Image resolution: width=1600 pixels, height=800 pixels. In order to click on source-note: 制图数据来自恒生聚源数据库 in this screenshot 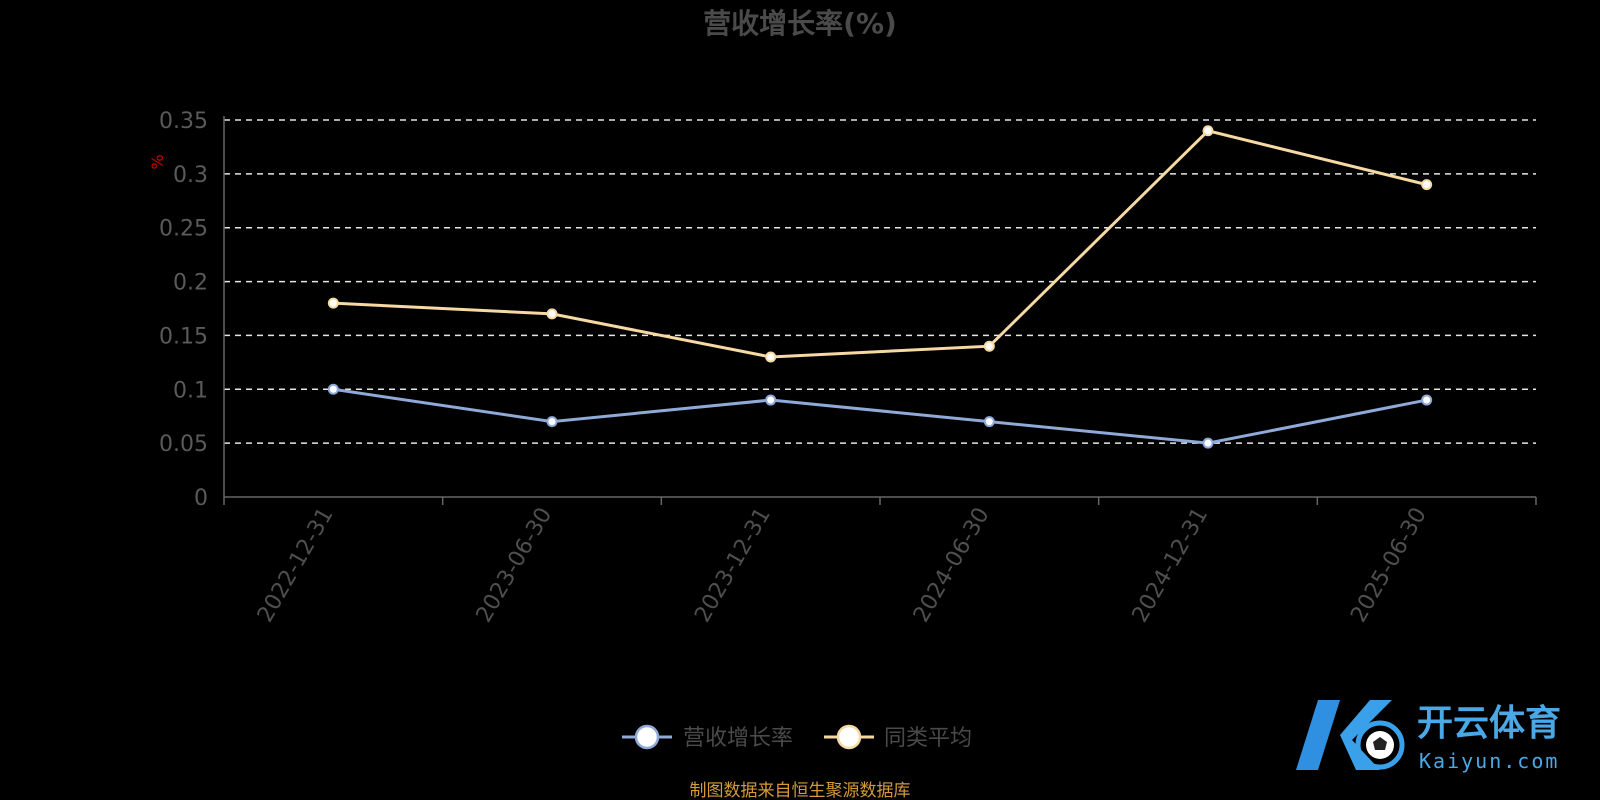, I will do `click(800, 790)`.